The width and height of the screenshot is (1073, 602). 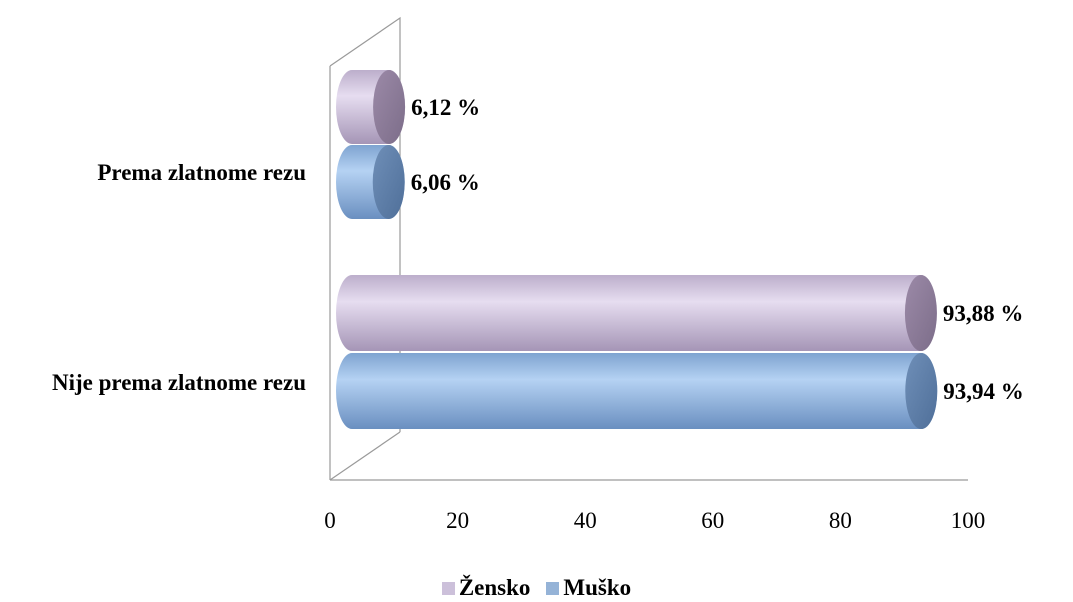 I want to click on legend-swatch-zensko, so click(x=448, y=588).